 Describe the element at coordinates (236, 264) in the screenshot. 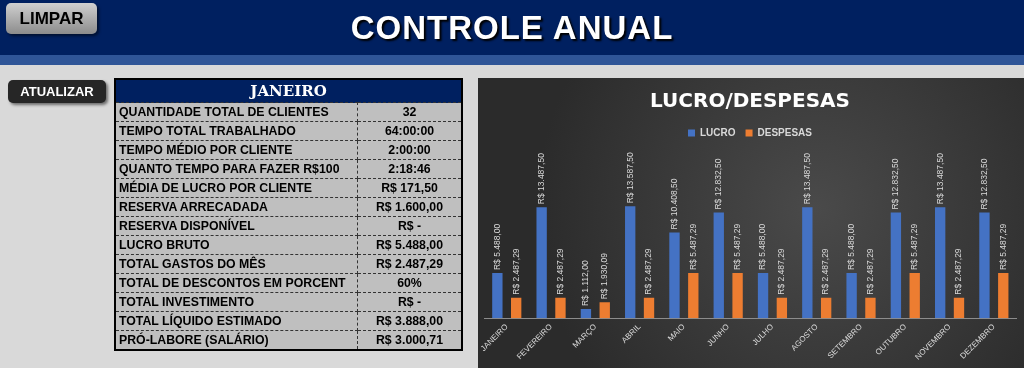

I see `text: TOTAL GASTOS DO MÊS` at that location.